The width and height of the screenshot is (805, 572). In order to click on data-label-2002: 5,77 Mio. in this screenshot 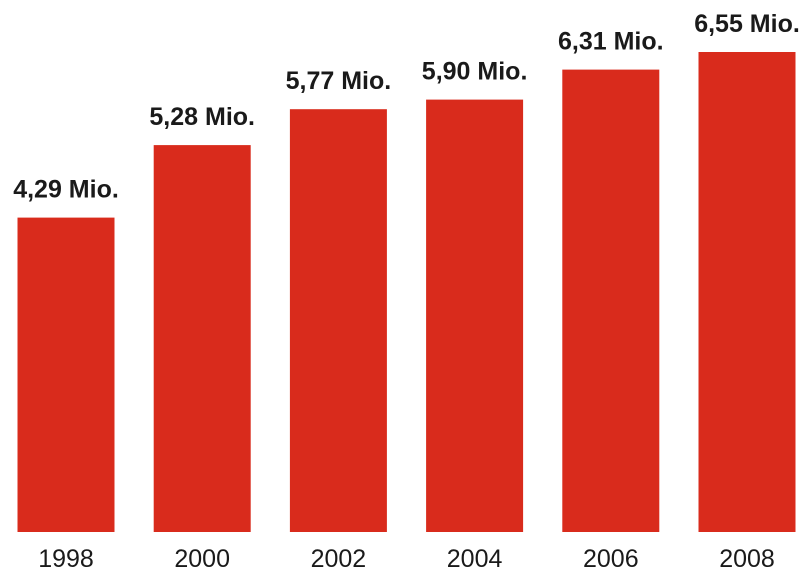, I will do `click(339, 81)`.